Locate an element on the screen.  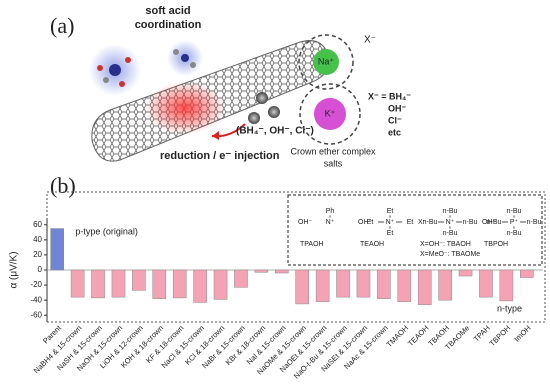
inset-label: X=OH⁻: TBAOH is located at coordinates (445, 244).